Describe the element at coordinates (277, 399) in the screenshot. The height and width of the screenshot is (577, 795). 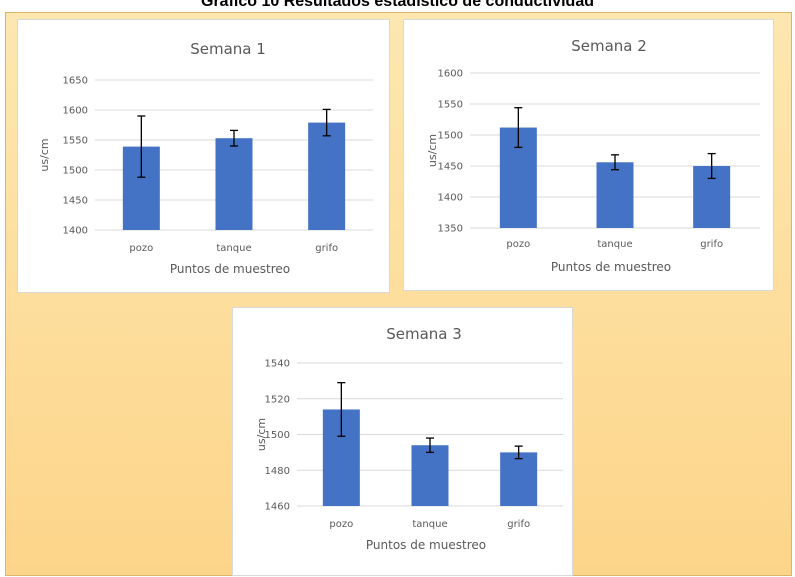
I see `y-tick-label: 1520` at that location.